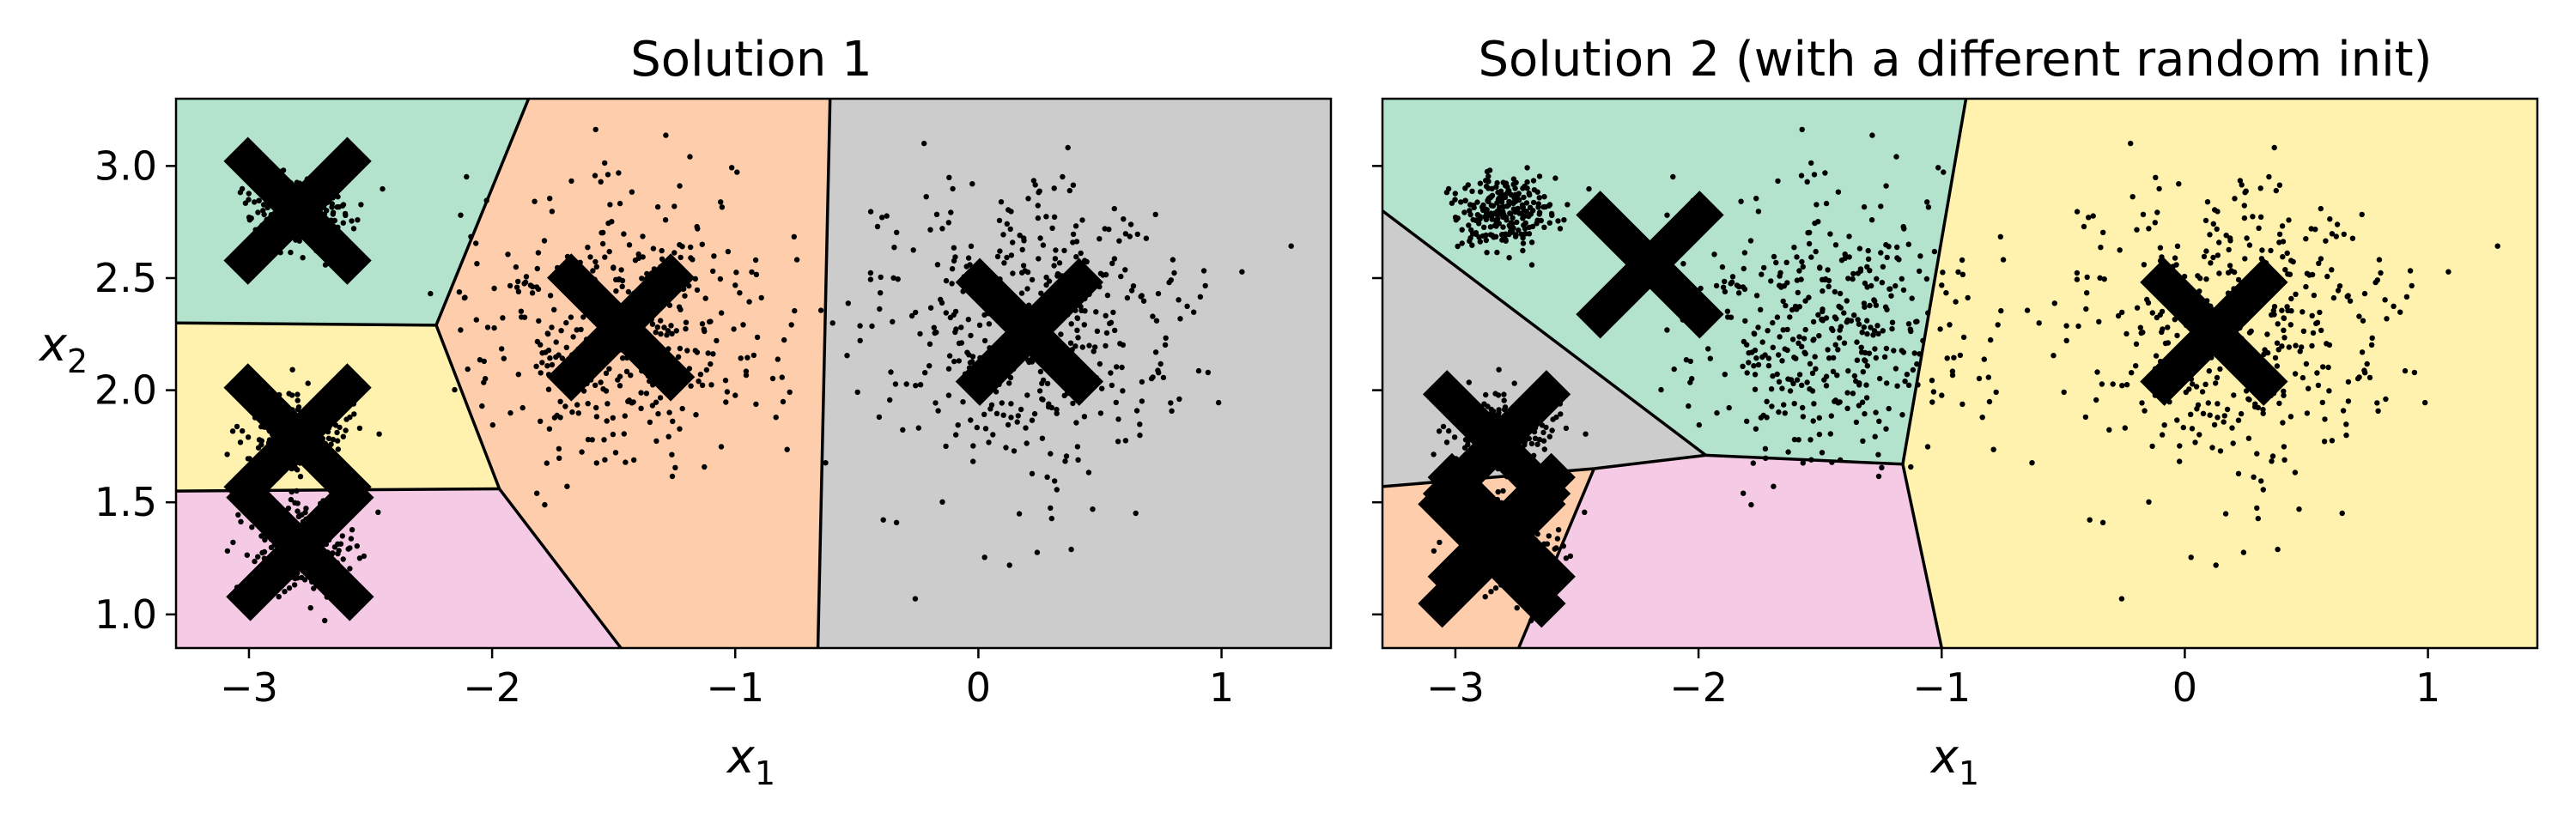  What do you see at coordinates (1941, 687) in the screenshot?
I see `x-tick-label: −1` at bounding box center [1941, 687].